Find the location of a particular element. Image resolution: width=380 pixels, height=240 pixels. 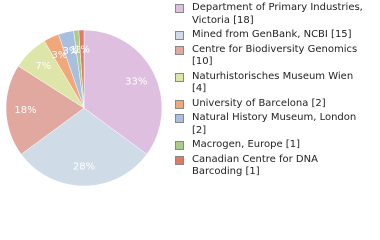

legend-label: Naturhistorisches Museum Wien [4] is located at coordinates (273, 82).